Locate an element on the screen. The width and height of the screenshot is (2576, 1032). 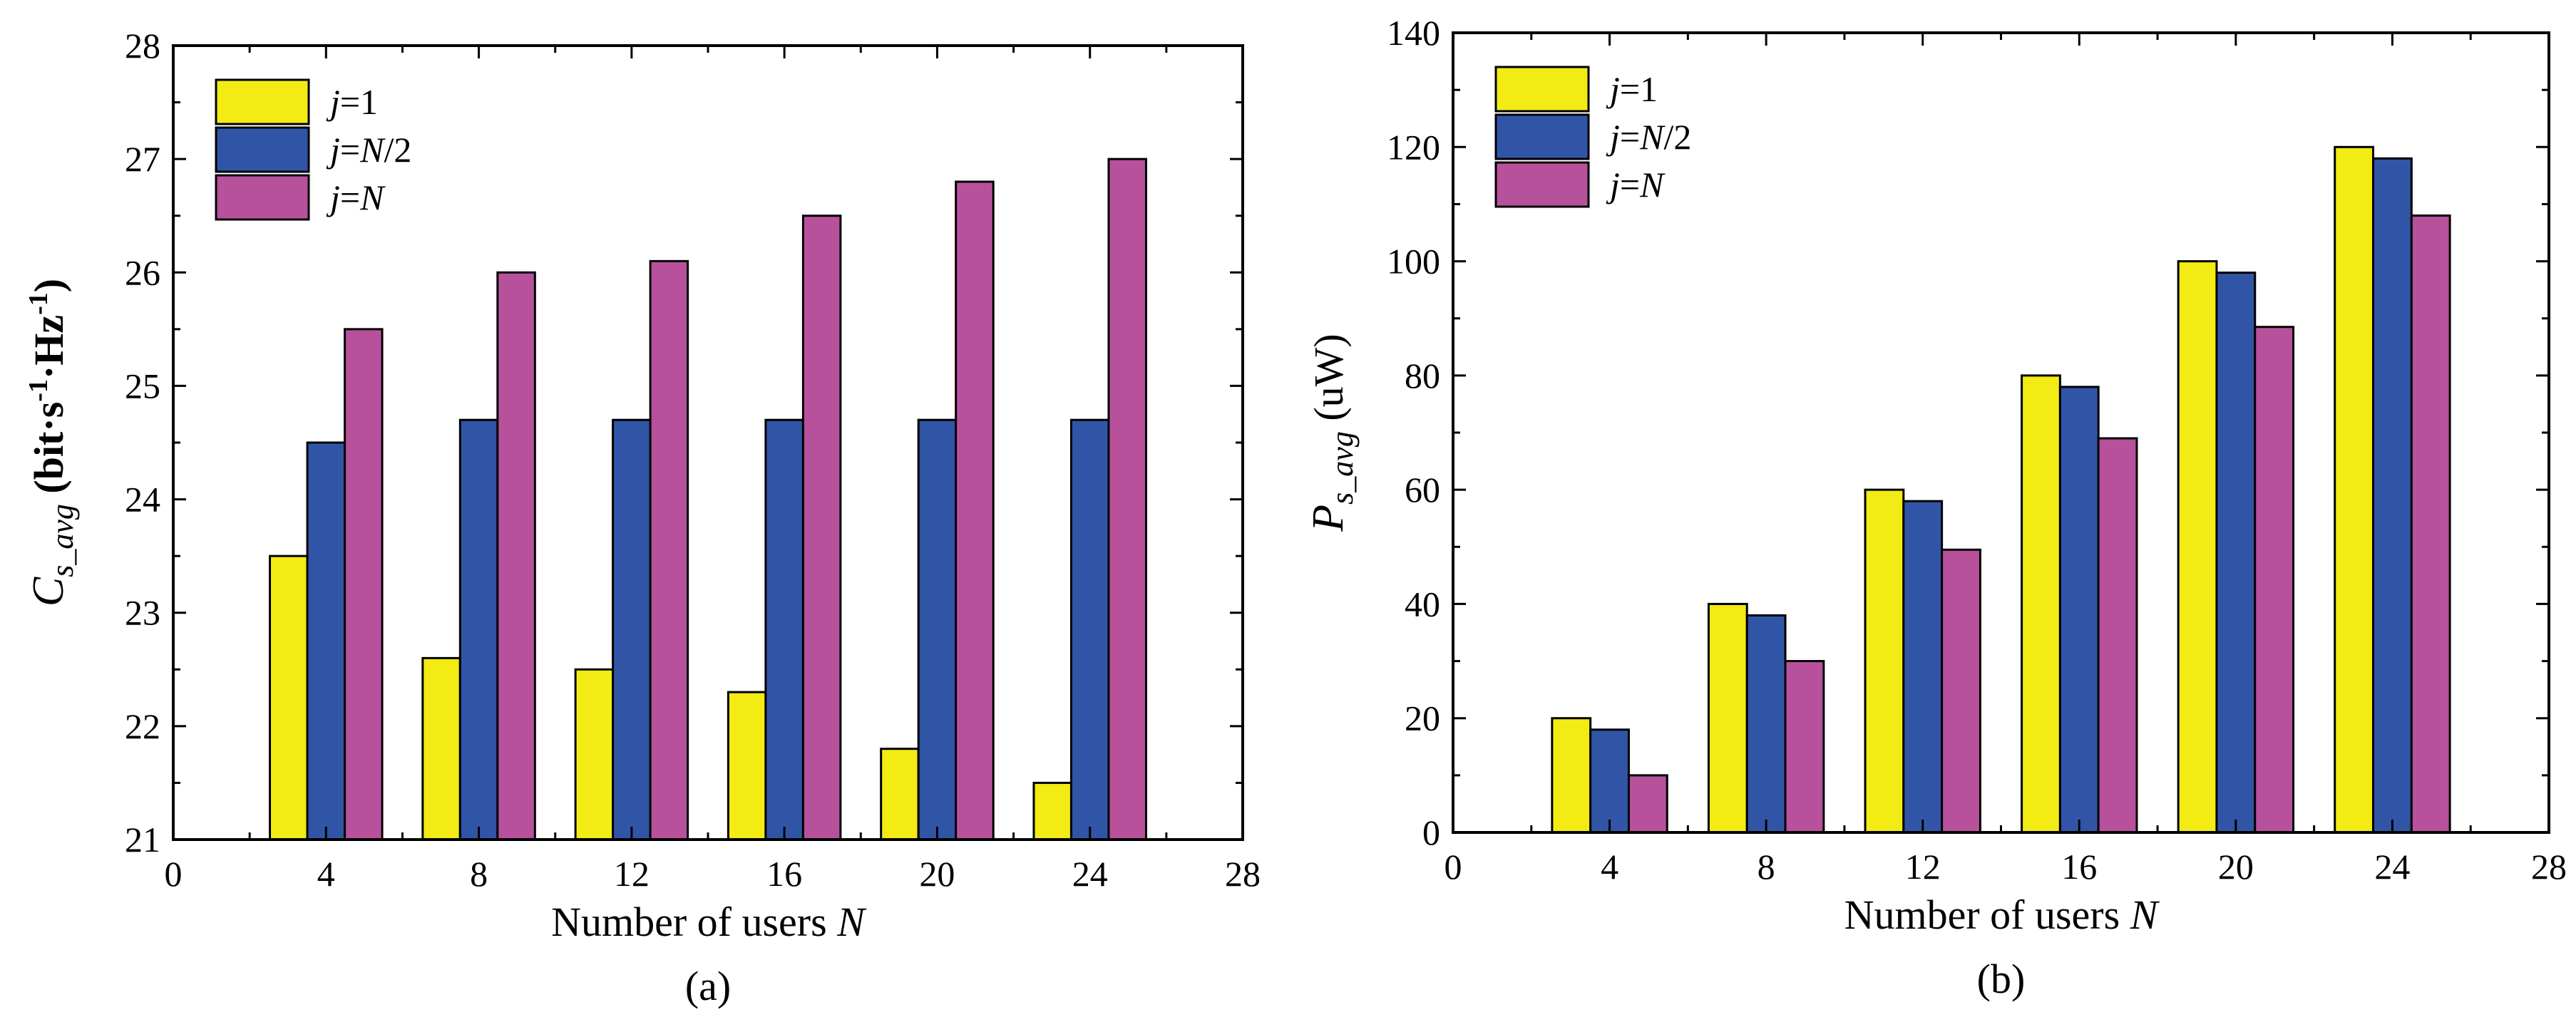
y-tick-label: 28 is located at coordinates (142, 46).